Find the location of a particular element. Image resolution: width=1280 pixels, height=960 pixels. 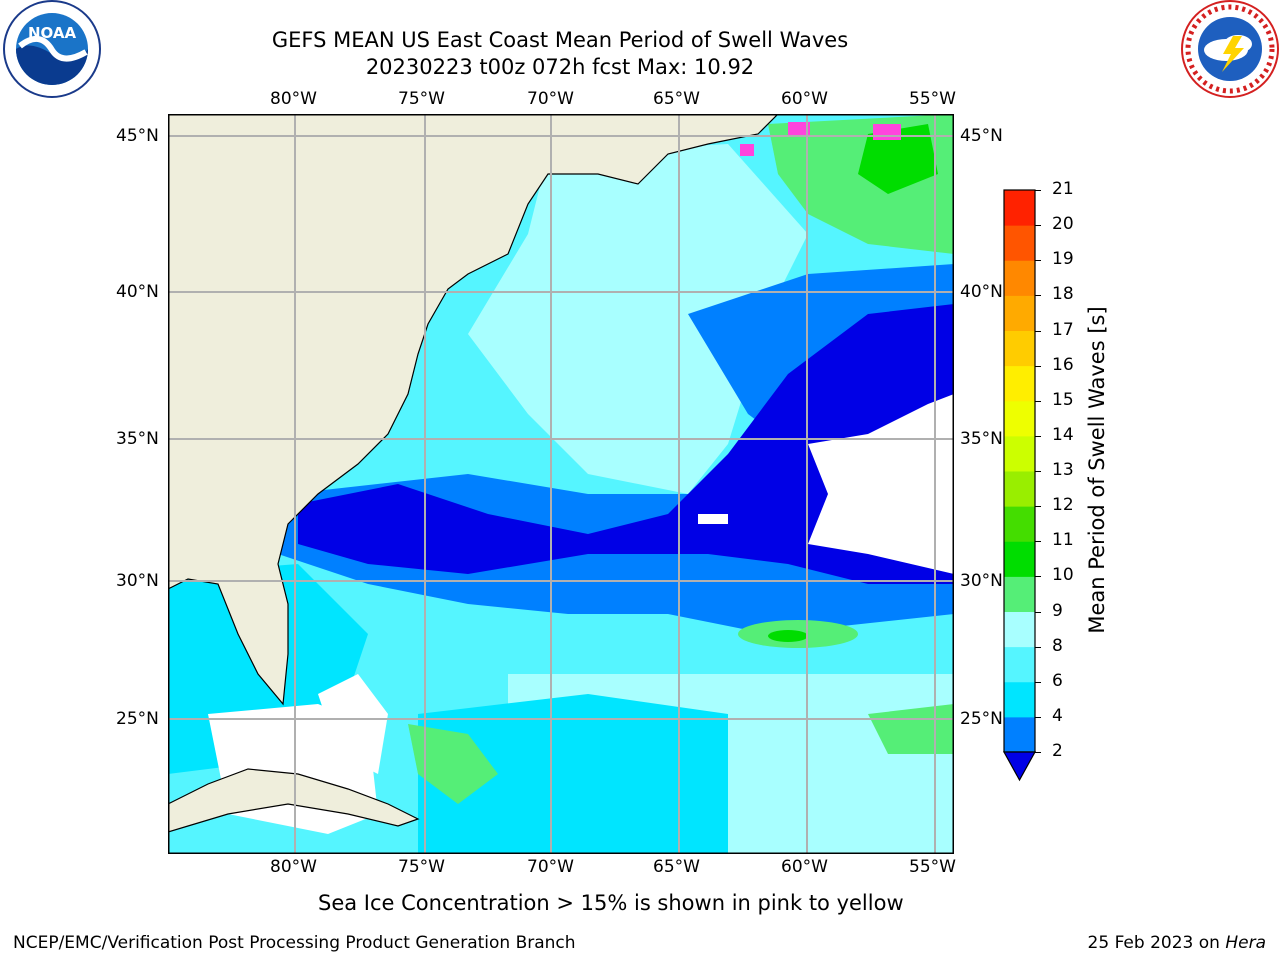

lon-label-bottom: 70°W is located at coordinates (550, 867).